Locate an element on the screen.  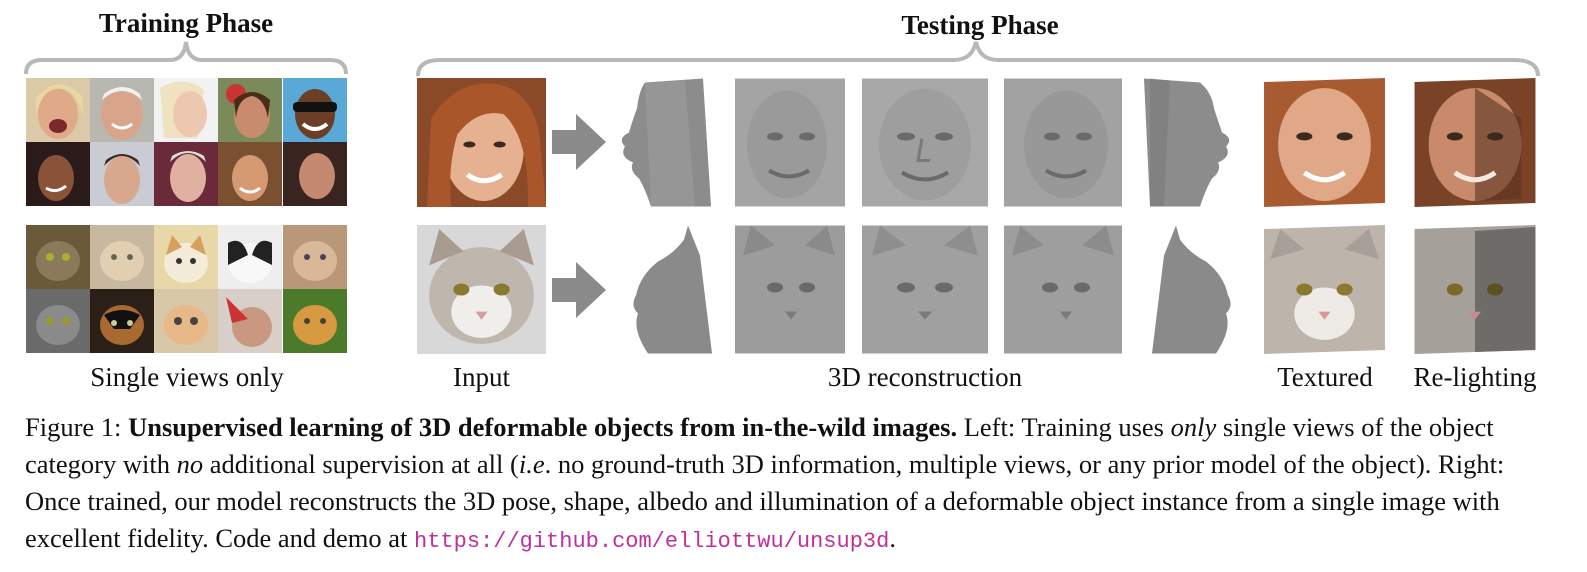
caption-text: single views of the object category with is located at coordinates (759, 445).